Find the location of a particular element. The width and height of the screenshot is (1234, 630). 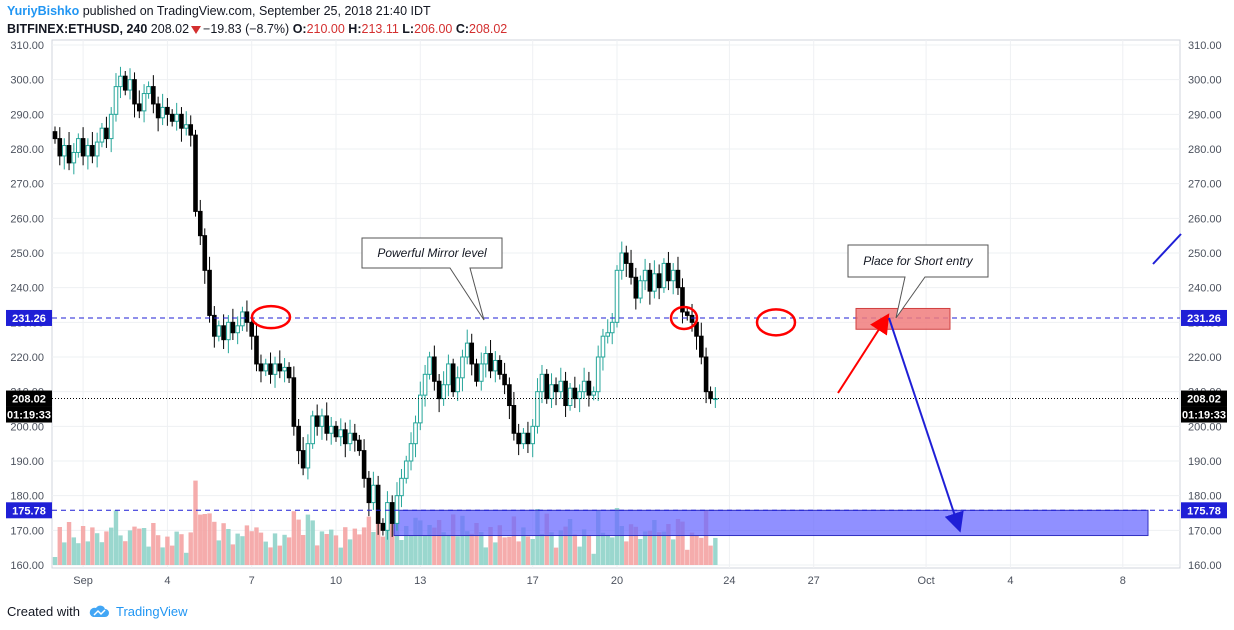

y-tick-label-right: 220.00 is located at coordinates (1205, 358).